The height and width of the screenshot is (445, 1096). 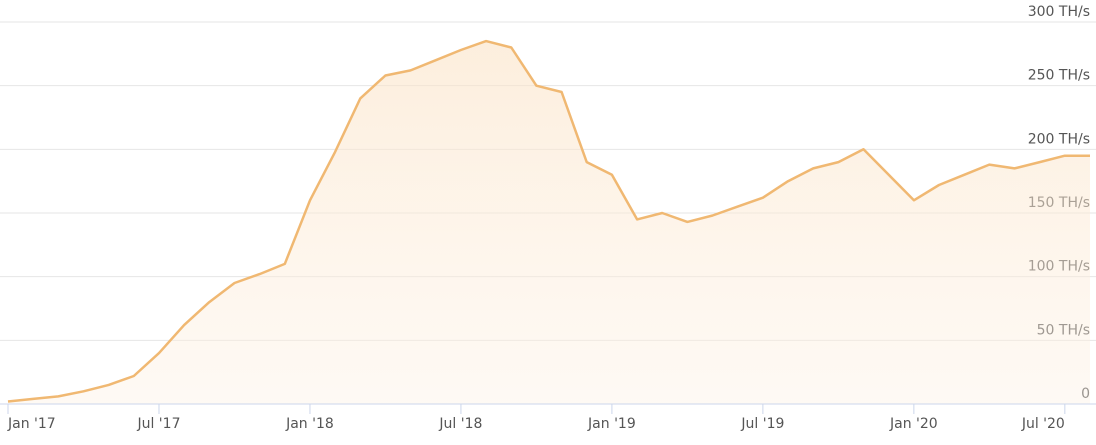 I want to click on y-tick-label: 200 TH/s, so click(x=1059, y=139).